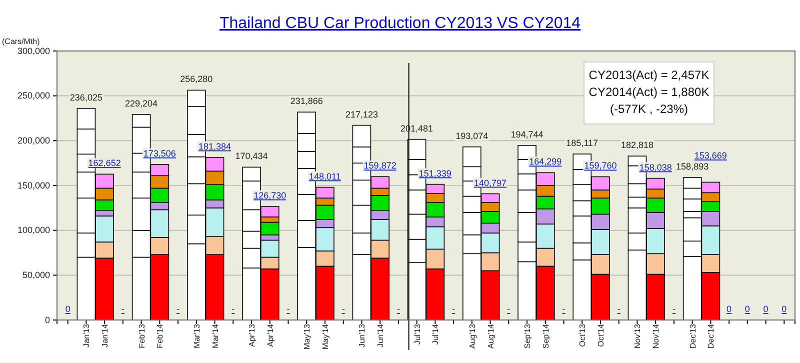 The width and height of the screenshot is (800, 363). What do you see at coordinates (711, 336) in the screenshot?
I see `x-tick-label: Dec'14` at bounding box center [711, 336].